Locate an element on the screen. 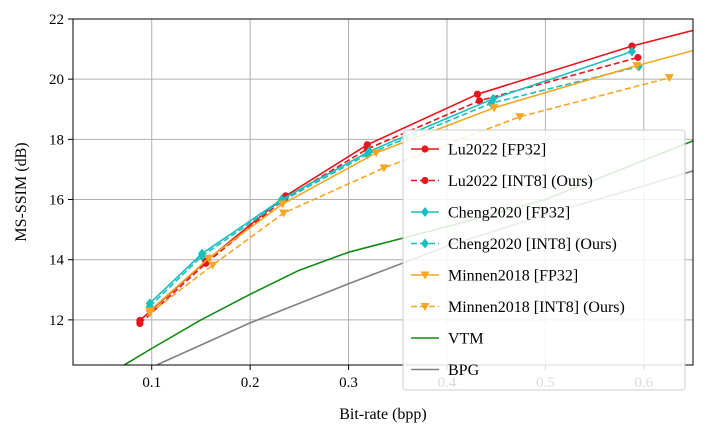  legend-label: Lu2022 [INT8] (Ours) is located at coordinates (520, 181).